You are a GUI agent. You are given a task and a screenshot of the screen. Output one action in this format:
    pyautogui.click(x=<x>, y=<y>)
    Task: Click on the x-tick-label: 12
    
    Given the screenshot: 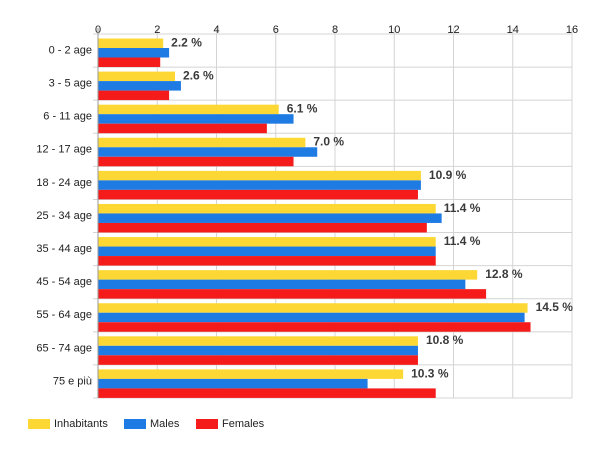 What is the action you would take?
    pyautogui.click(x=453, y=30)
    